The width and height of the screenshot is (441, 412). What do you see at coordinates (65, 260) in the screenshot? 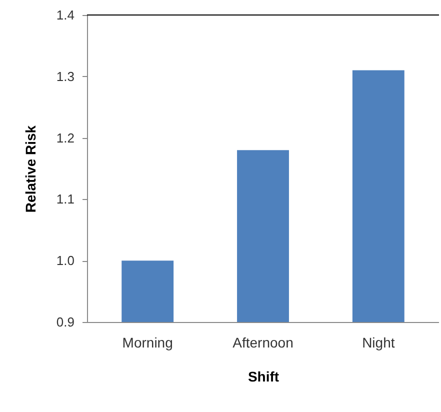
I see `y-tick-label: 1.0` at bounding box center [65, 260].